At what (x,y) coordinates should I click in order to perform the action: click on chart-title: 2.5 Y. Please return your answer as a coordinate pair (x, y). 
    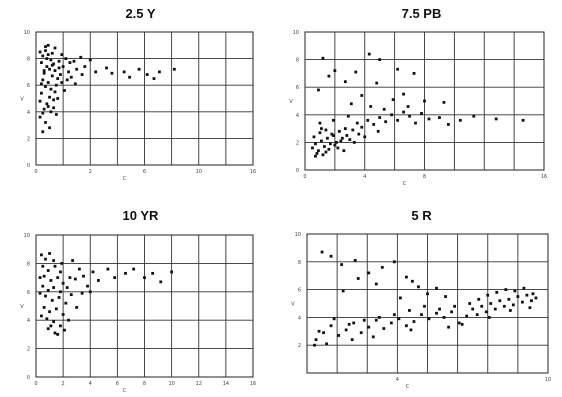
    Looking at the image, I should click on (140, 13).